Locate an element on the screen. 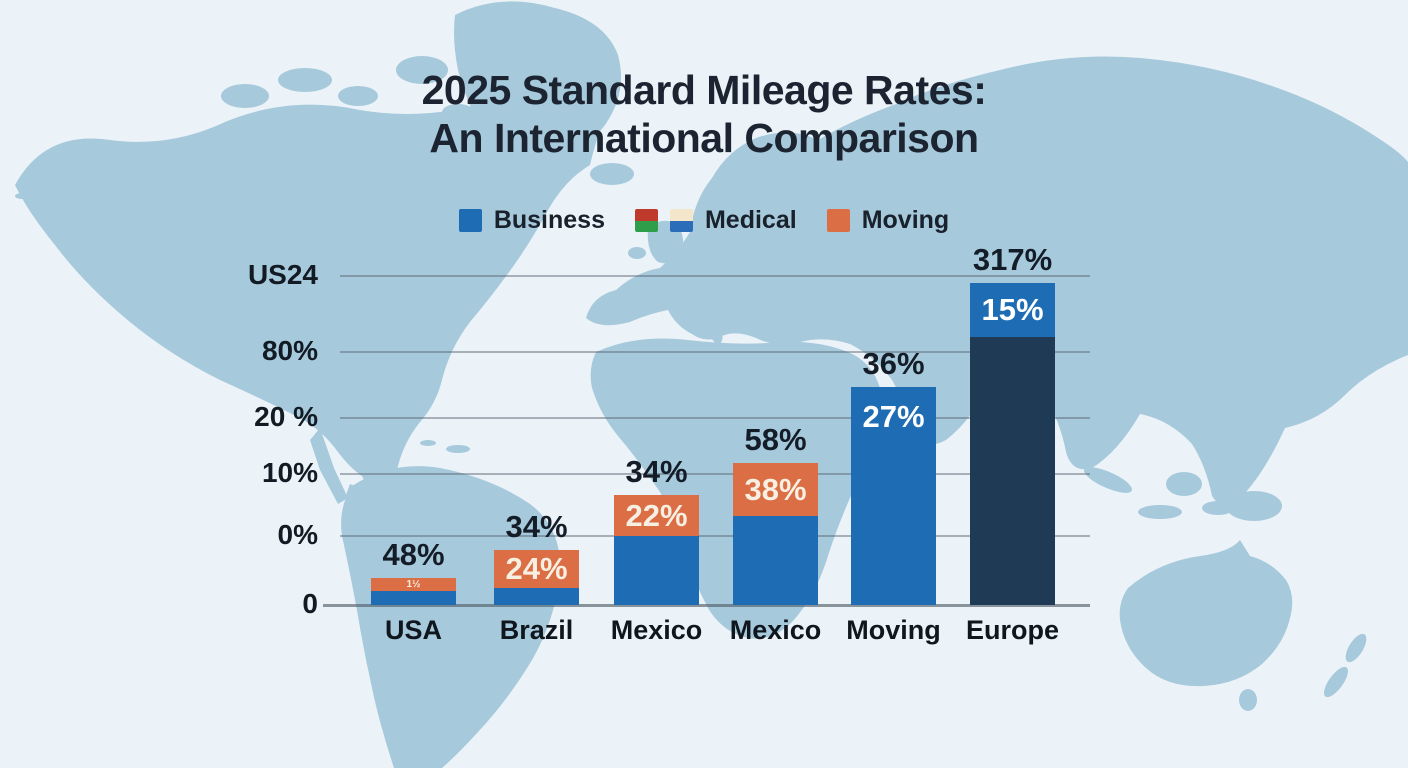 This screenshot has width=1408, height=768. bar-segment-label: 1½ is located at coordinates (413, 584).